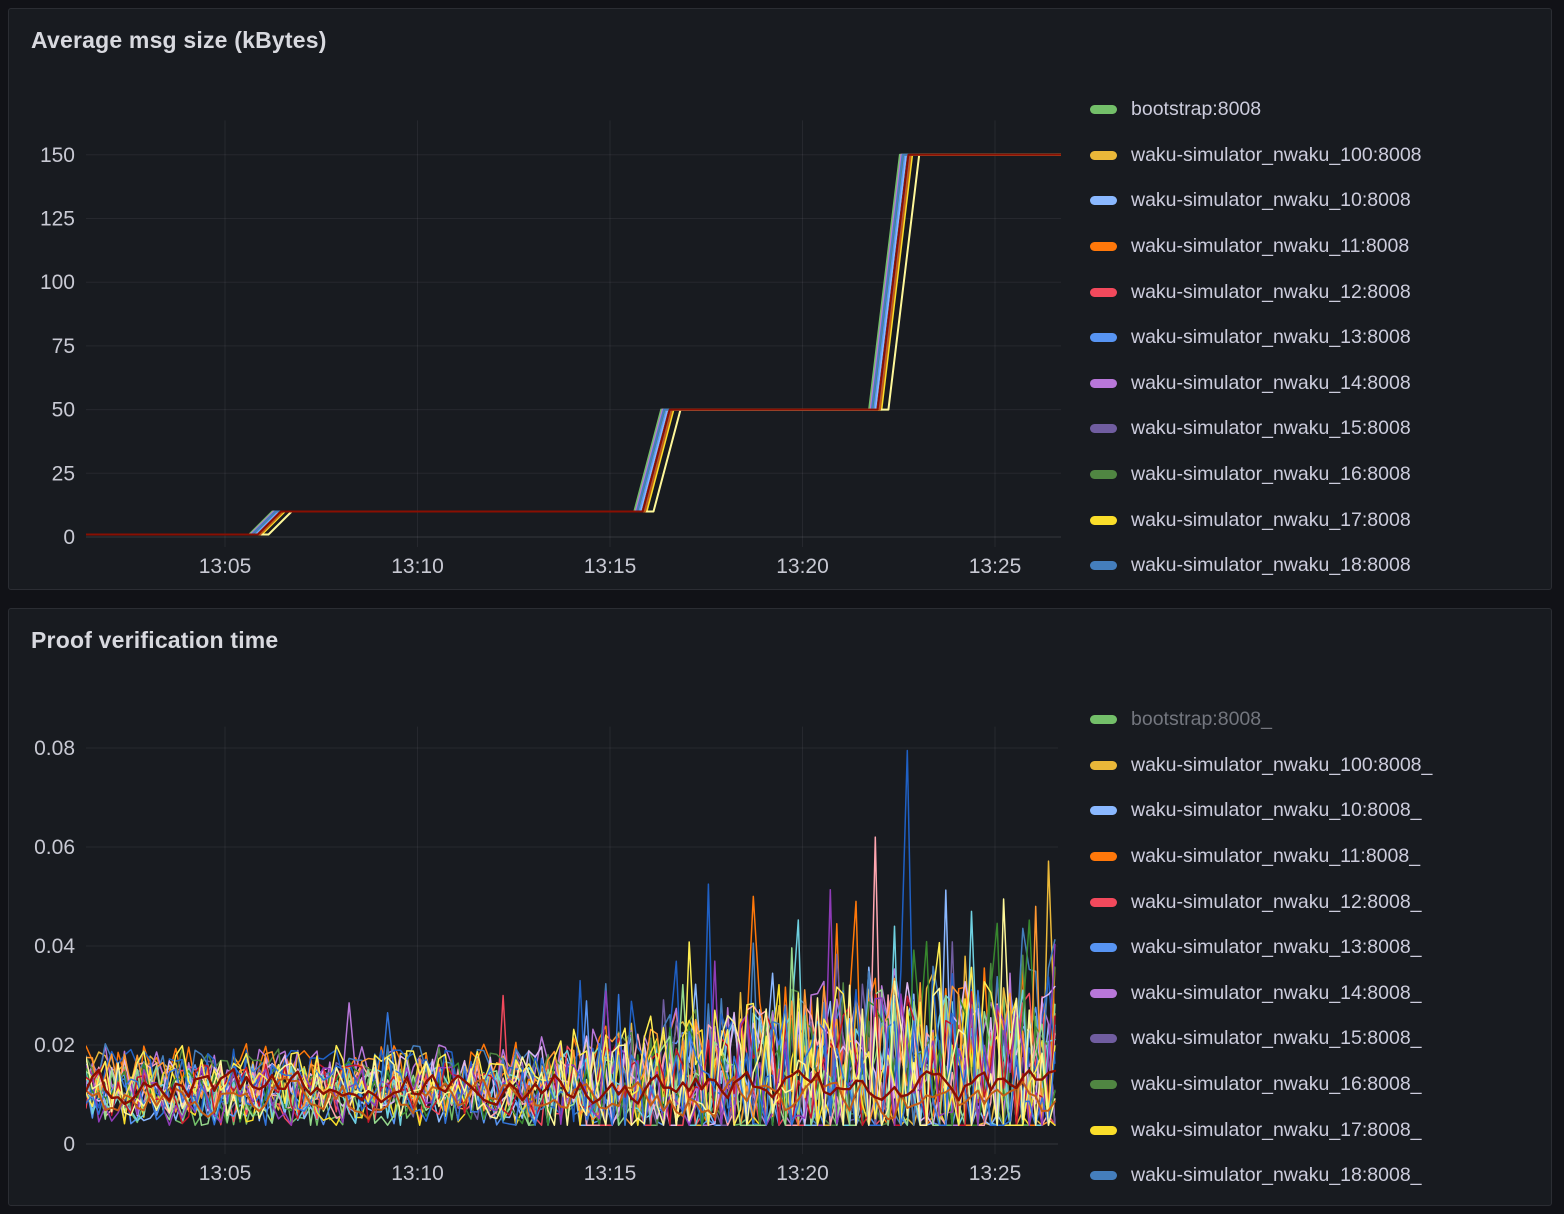  What do you see at coordinates (1317, 720) in the screenshot?
I see `legend-item: bootstrap:8008_` at bounding box center [1317, 720].